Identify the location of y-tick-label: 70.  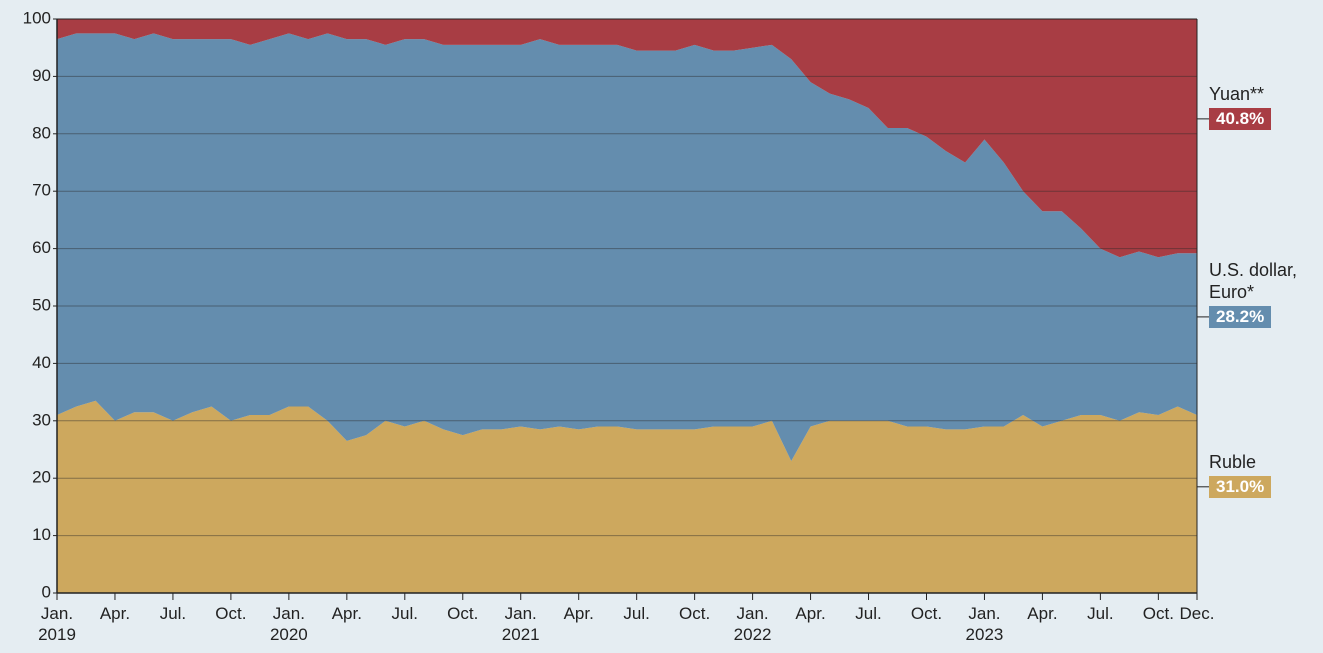
(41, 190).